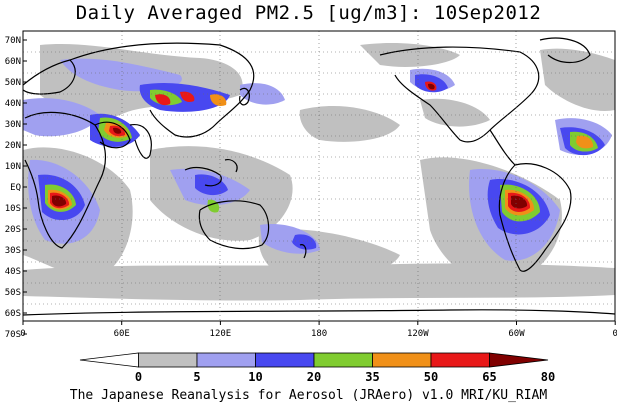  I want to click on lat-label: 20S, so click(13, 230).